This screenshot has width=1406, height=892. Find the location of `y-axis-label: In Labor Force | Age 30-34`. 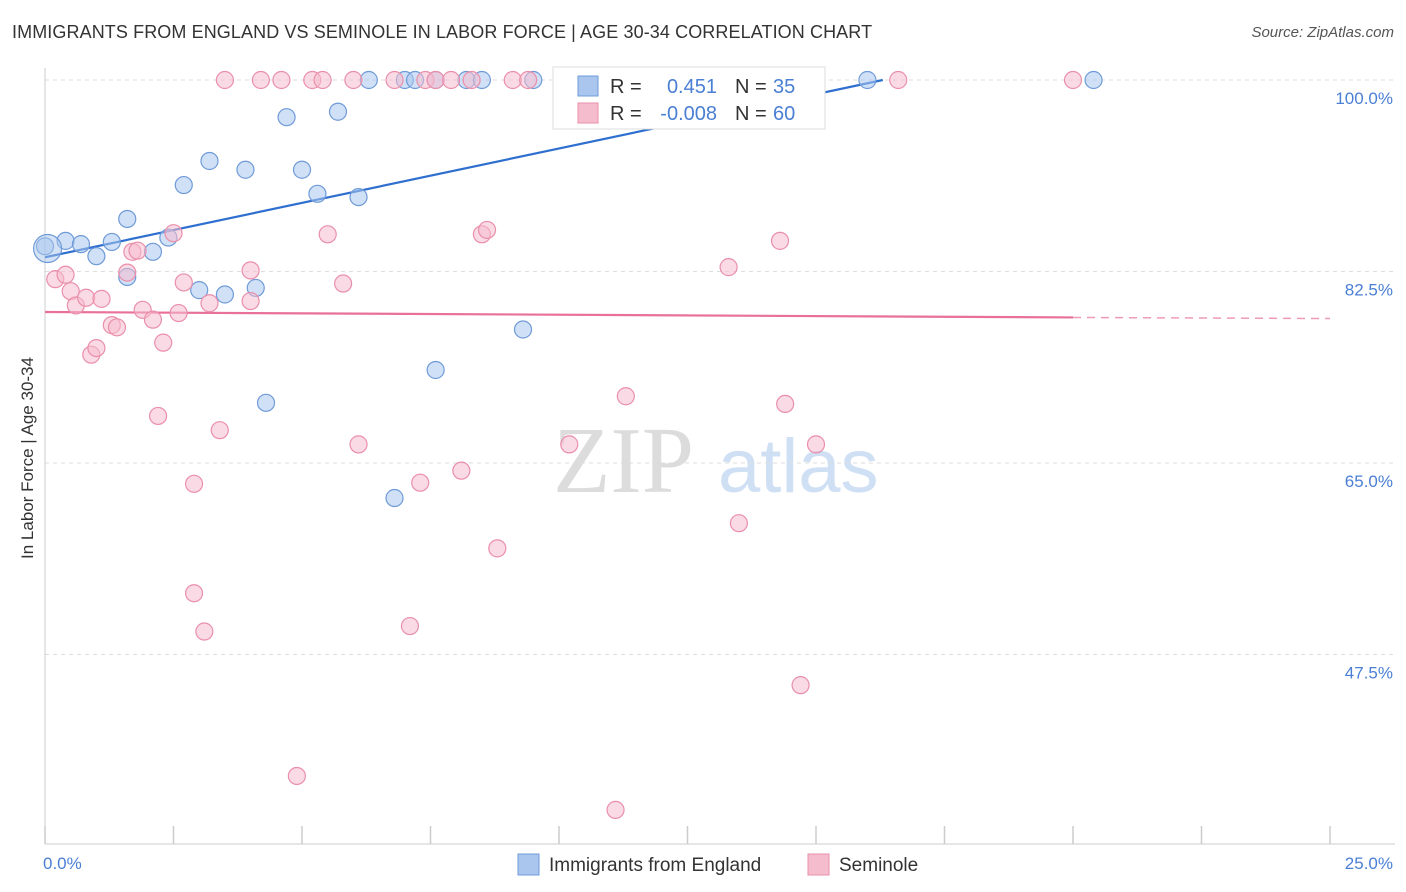

y-axis-label: In Labor Force | Age 30-34 is located at coordinates (27, 458).